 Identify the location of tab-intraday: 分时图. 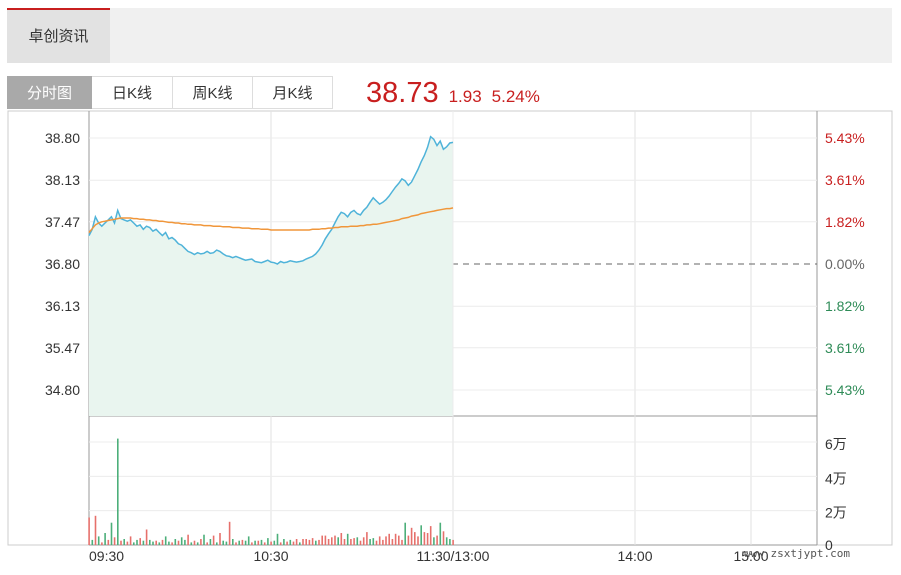
(49, 92).